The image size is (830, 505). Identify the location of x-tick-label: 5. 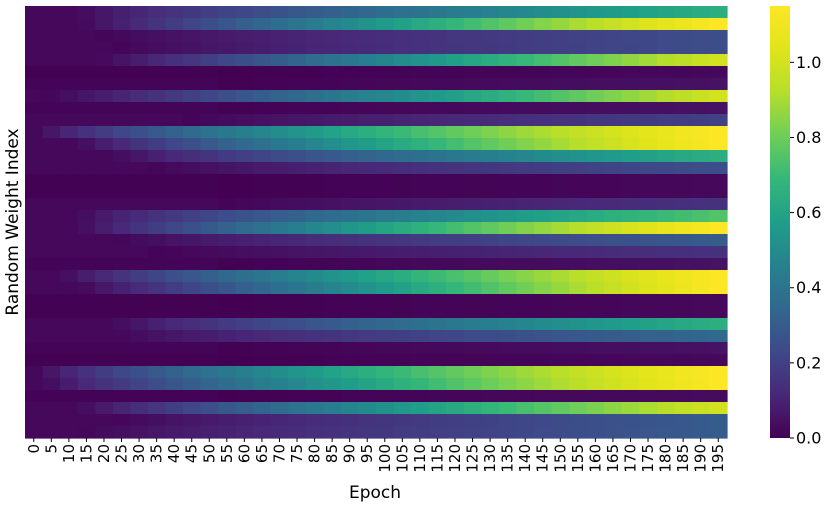
(51, 449).